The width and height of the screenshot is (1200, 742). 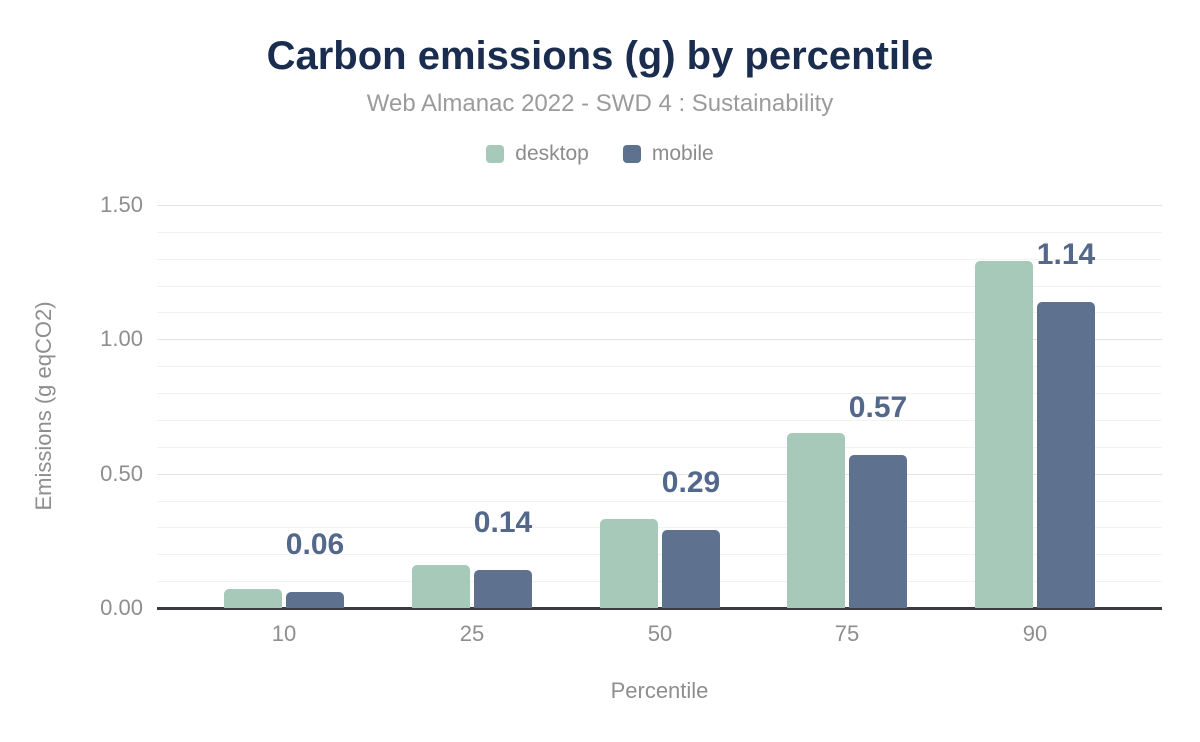 I want to click on bar-desktop-p25, so click(x=441, y=586).